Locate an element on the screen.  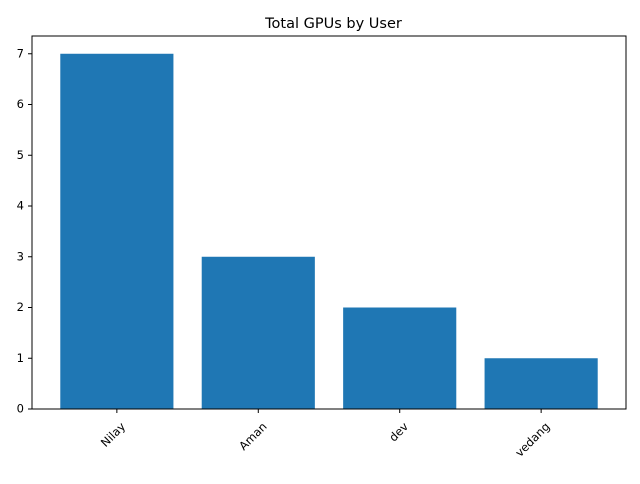
y-tick-label: 2 is located at coordinates (20, 307).